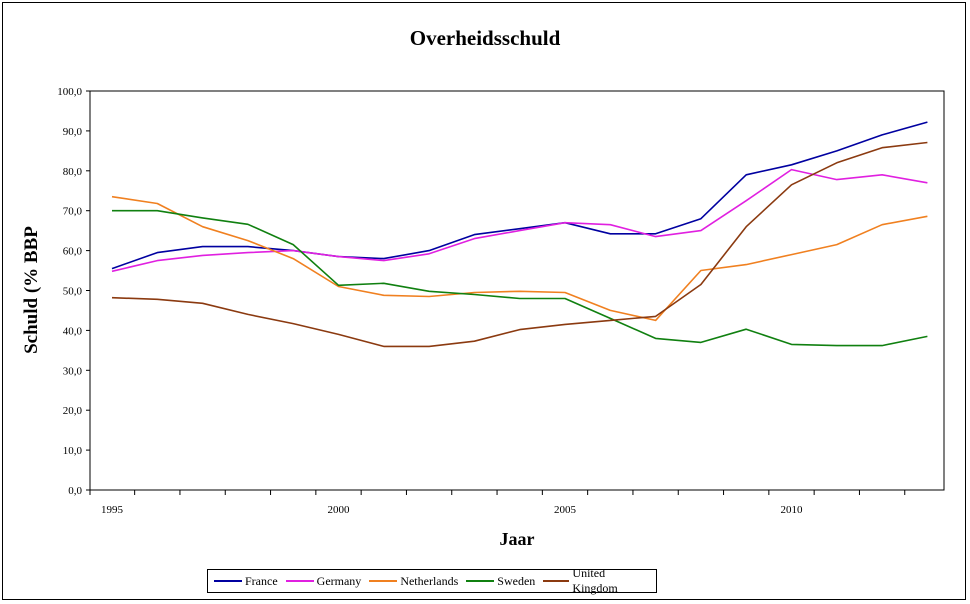  What do you see at coordinates (73, 411) in the screenshot?
I see `y-tick-label: 20,0` at bounding box center [73, 411].